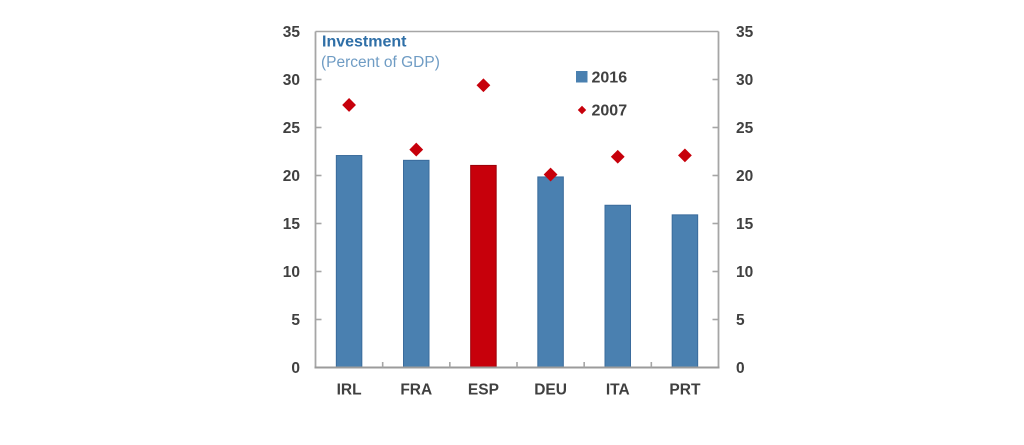 The image size is (1024, 445). What do you see at coordinates (618, 390) in the screenshot?
I see `svg-text: ITA` at bounding box center [618, 390].